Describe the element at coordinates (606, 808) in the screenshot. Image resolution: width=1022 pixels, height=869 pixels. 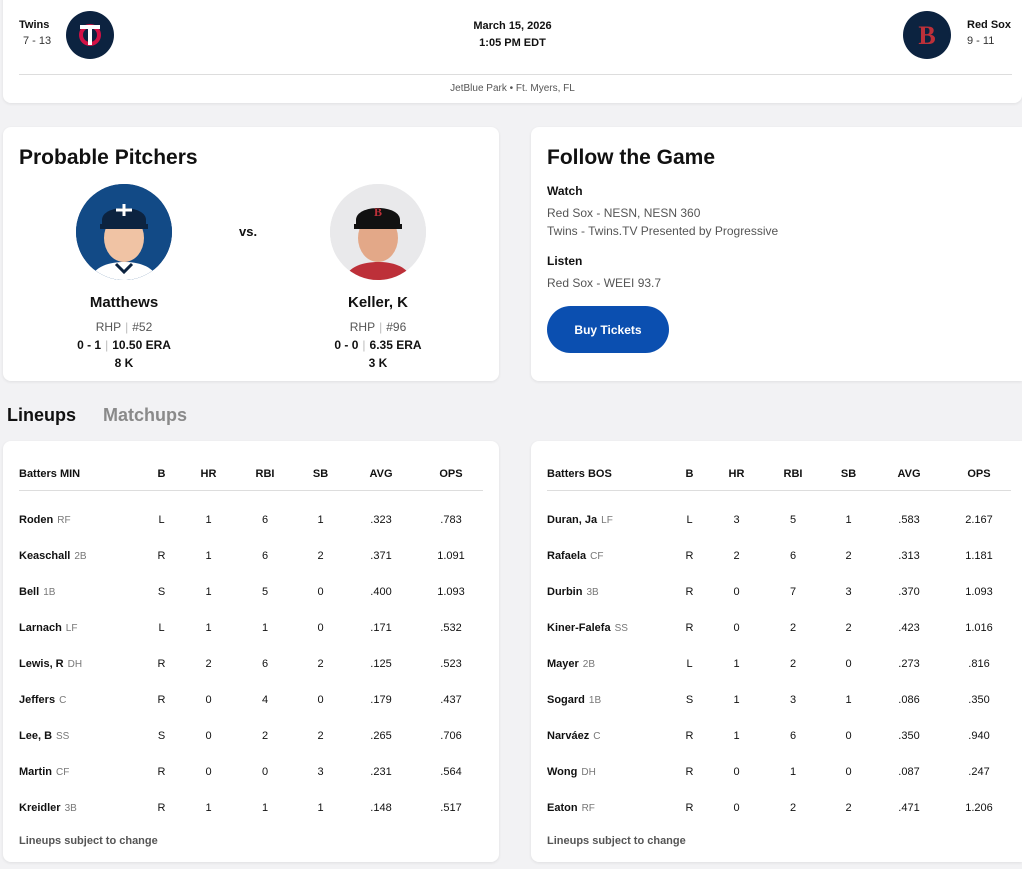
I see `batter-cell: Eaton RF` at that location.